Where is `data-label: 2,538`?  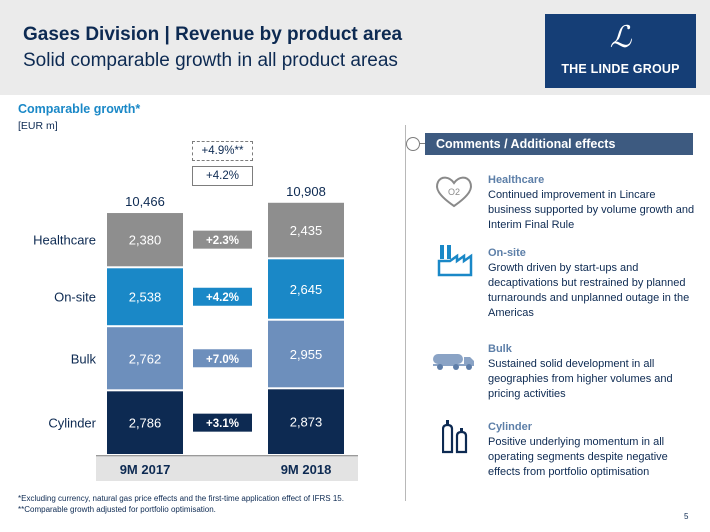
data-label: 2,538 is located at coordinates (145, 297).